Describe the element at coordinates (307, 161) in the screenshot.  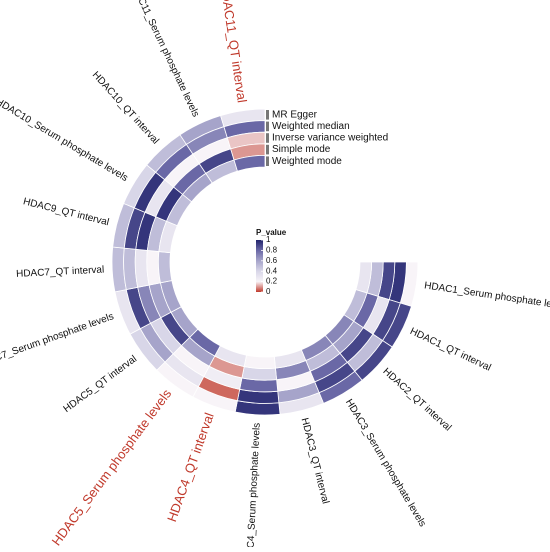
I see `legend-label: Weighted mode` at that location.